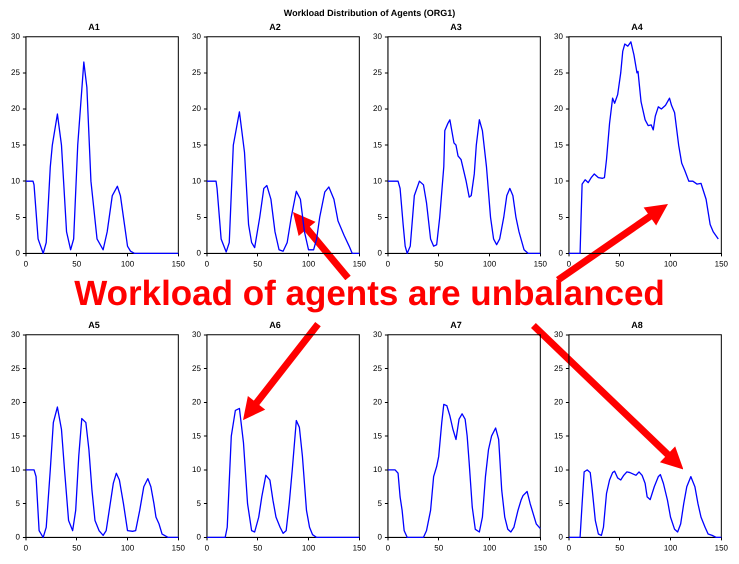 The height and width of the screenshot is (564, 739). What do you see at coordinates (369, 294) in the screenshot?
I see `text: Workload of agents are unbalanced` at bounding box center [369, 294].